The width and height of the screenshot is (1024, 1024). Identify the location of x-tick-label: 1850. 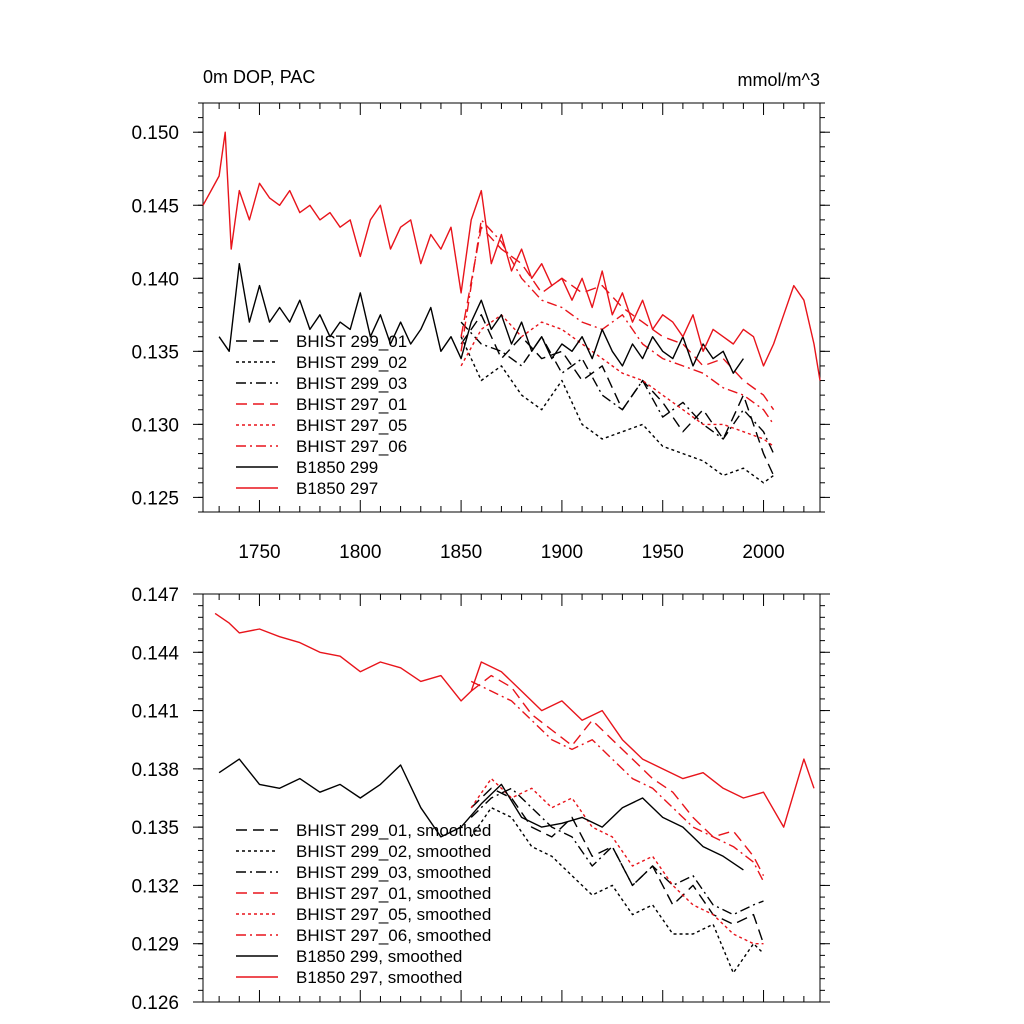
(461, 552).